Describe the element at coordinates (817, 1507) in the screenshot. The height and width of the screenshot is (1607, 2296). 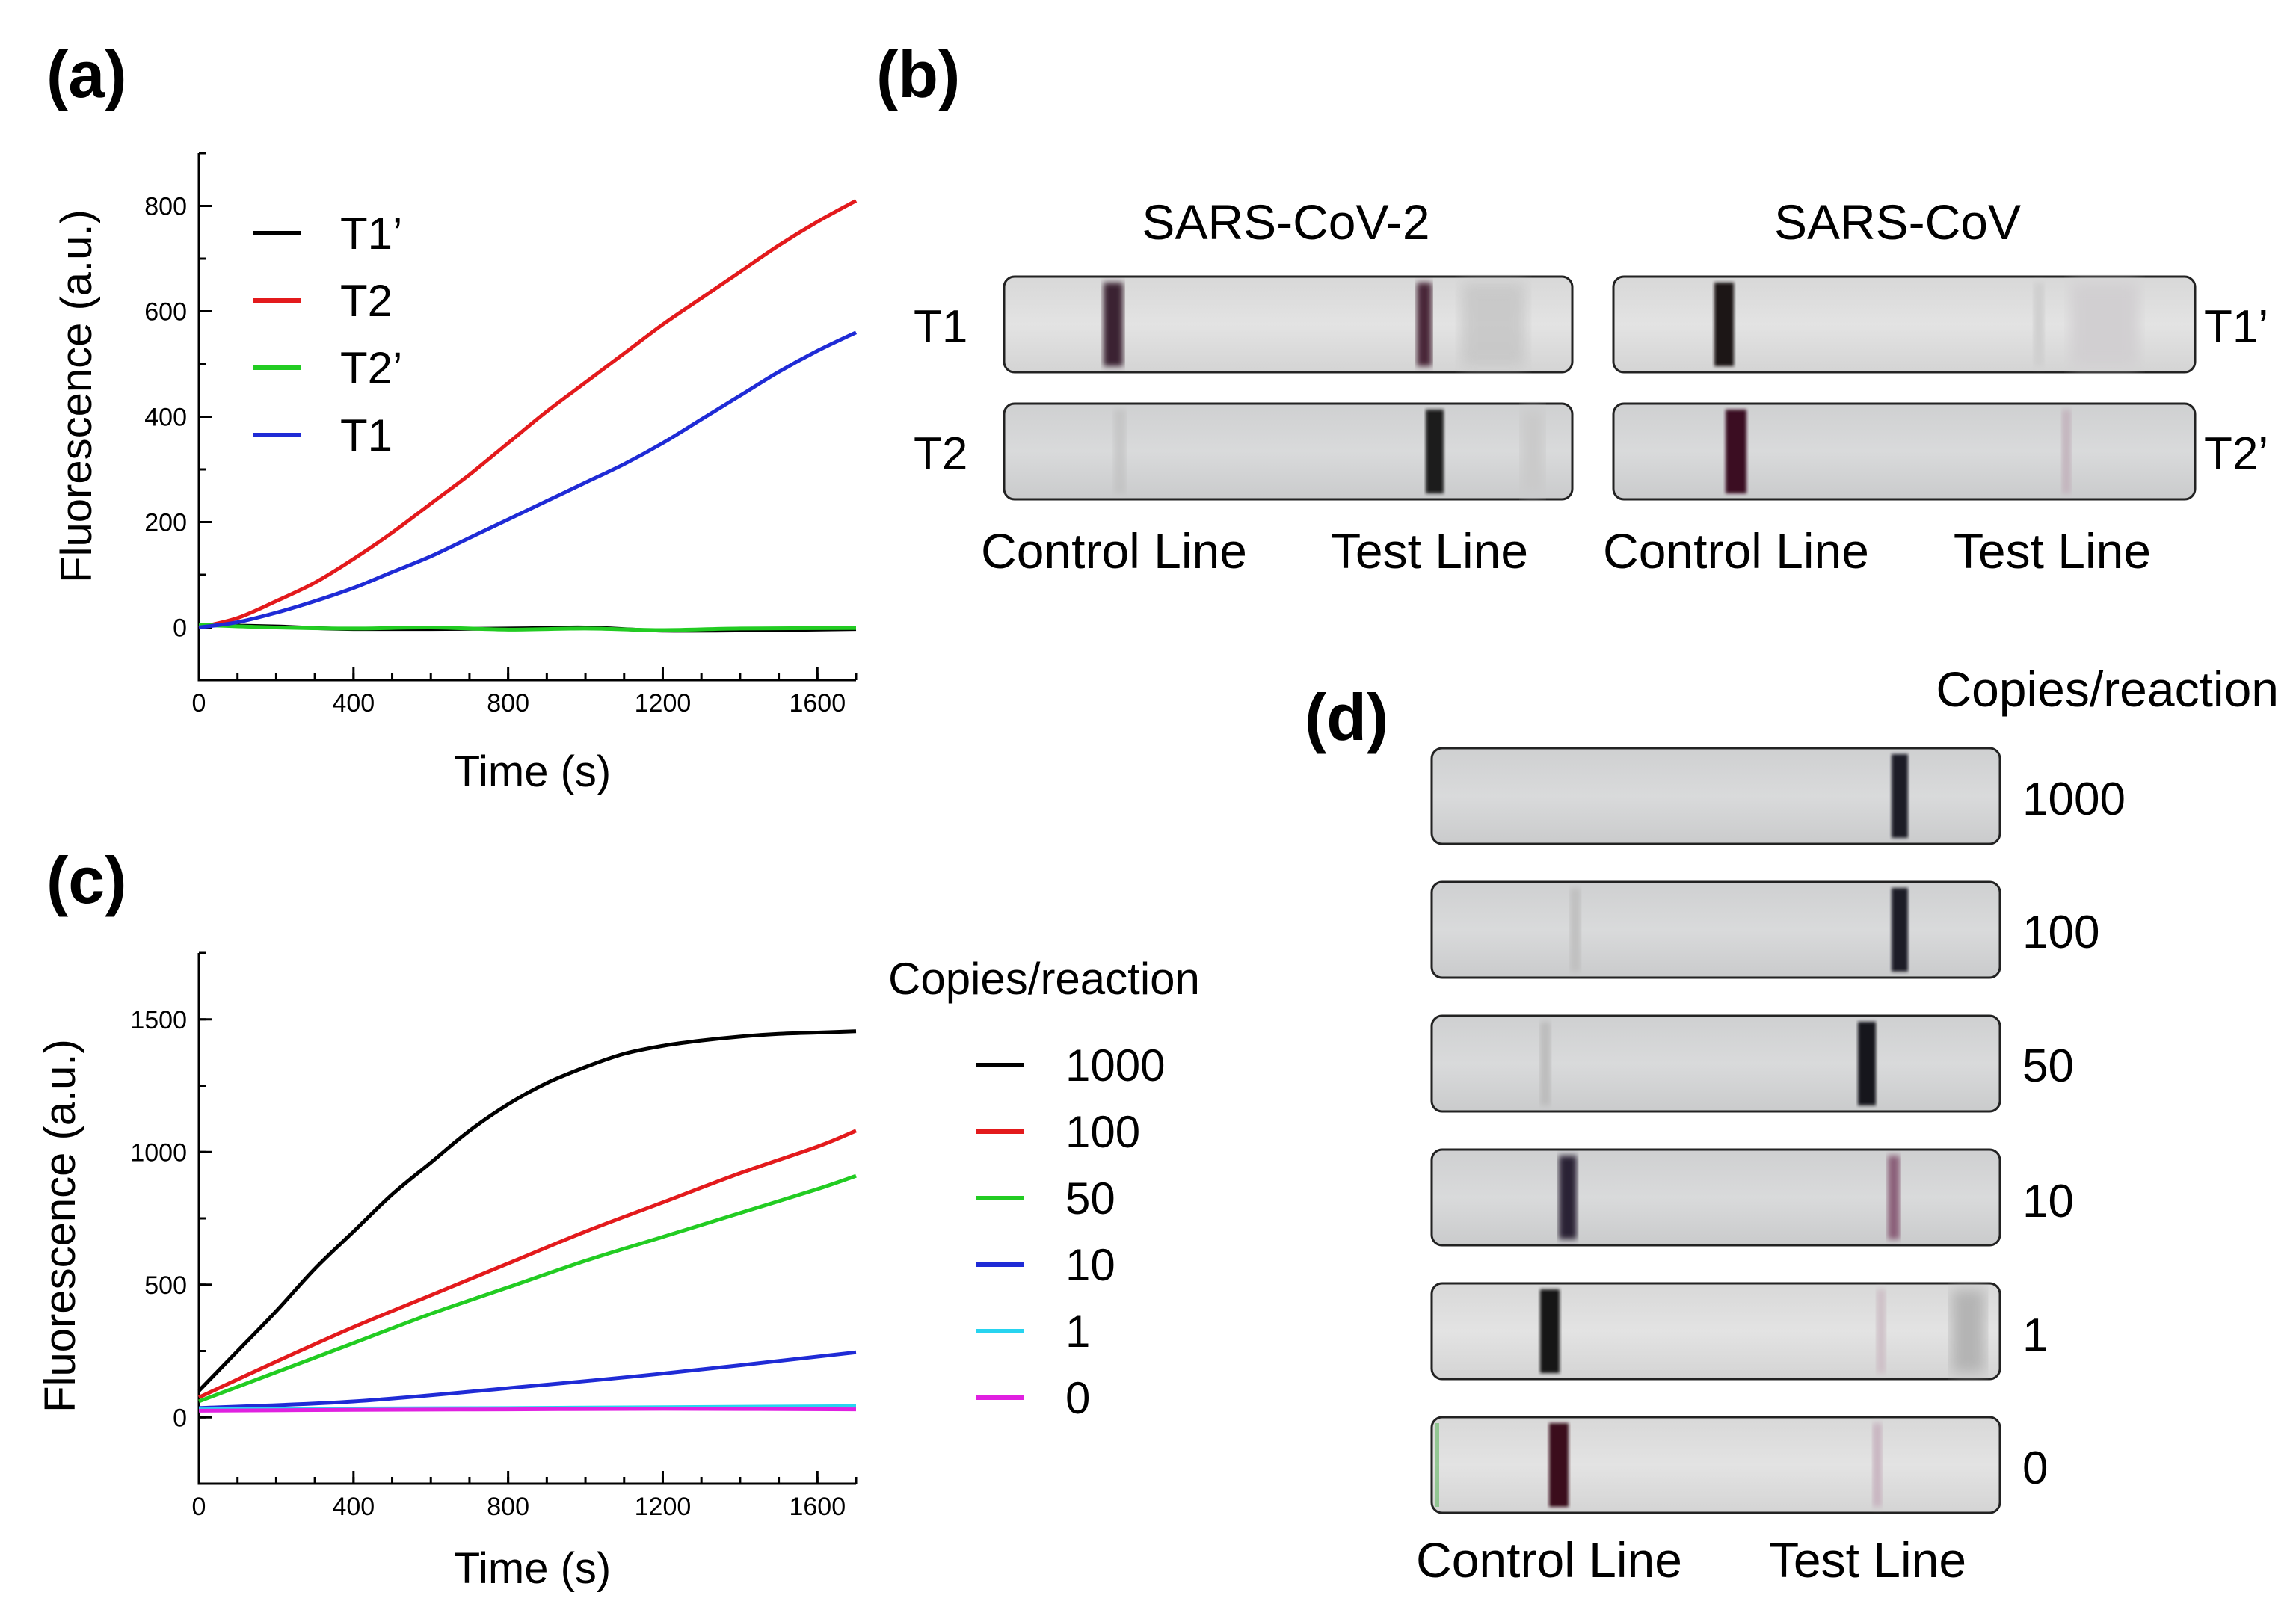
I see `chart-c-x-tick-label: 1600` at that location.